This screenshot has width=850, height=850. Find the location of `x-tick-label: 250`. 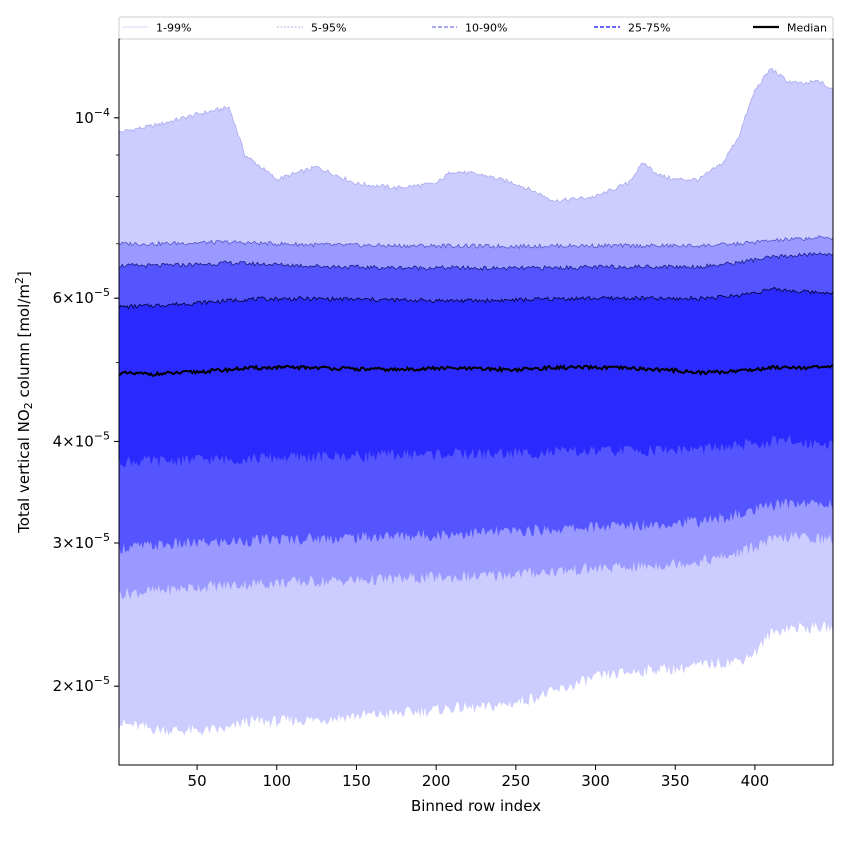

x-tick-label: 250 is located at coordinates (516, 781).